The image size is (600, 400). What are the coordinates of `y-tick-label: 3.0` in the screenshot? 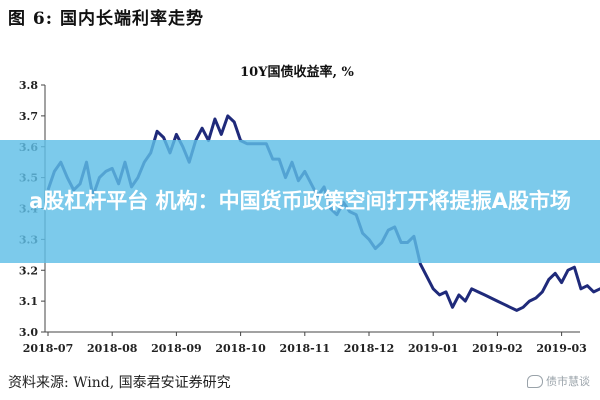 It's located at (28, 332).